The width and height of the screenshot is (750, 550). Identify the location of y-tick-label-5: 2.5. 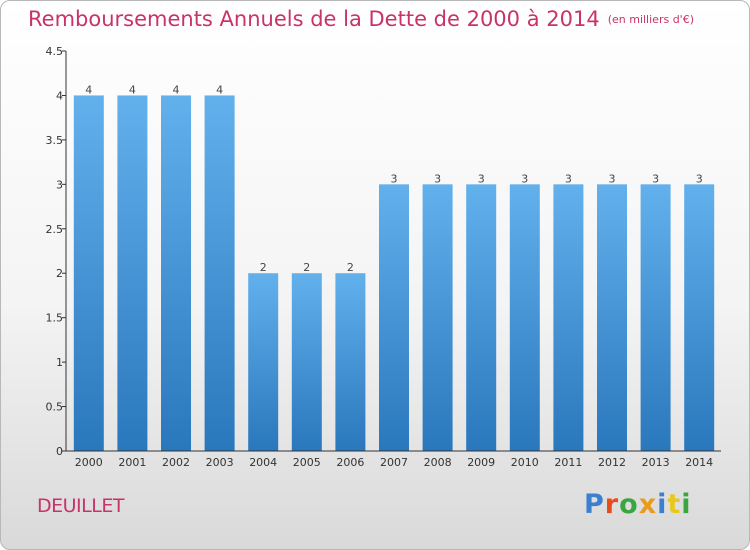
(55, 229).